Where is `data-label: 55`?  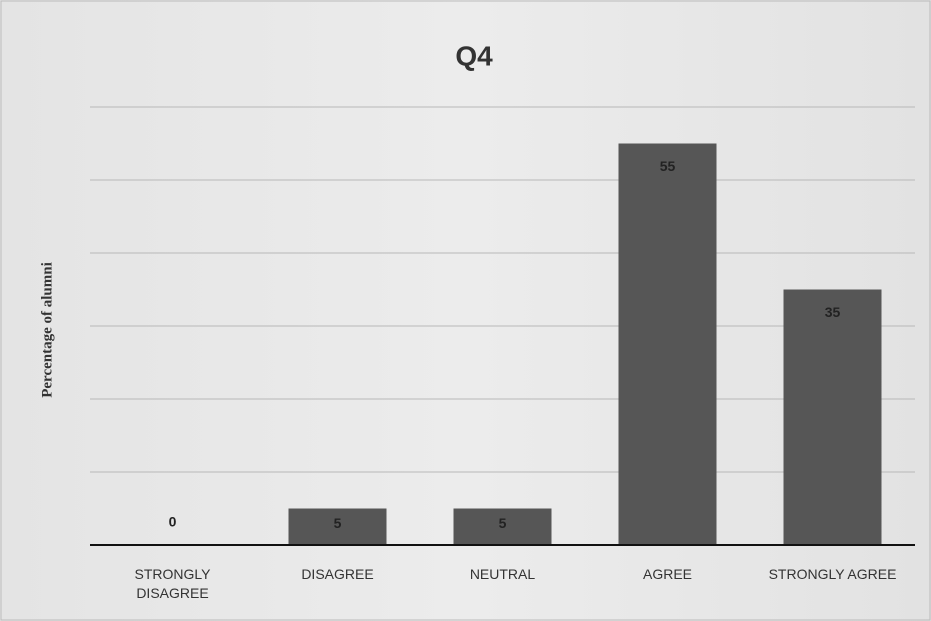
data-label: 55 is located at coordinates (668, 166).